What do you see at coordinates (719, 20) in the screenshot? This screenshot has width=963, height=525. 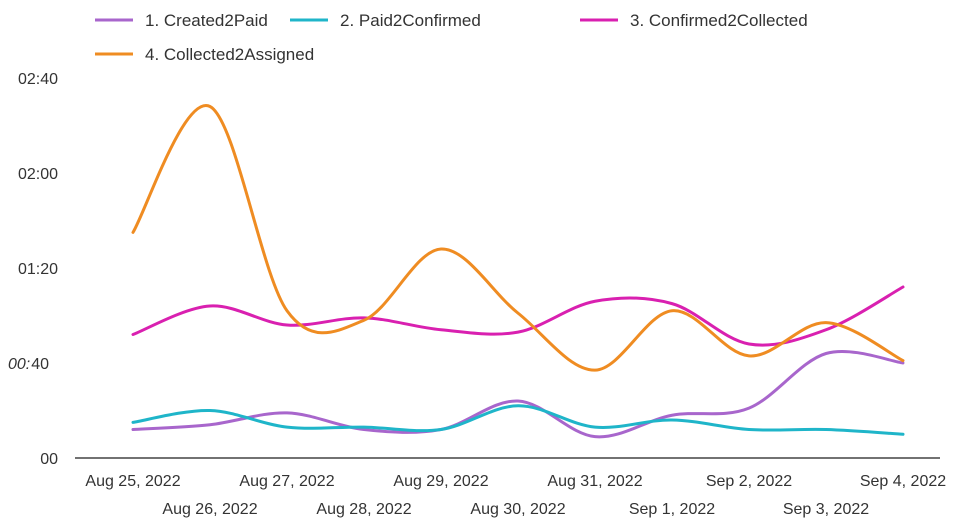 I see `legend-label: 3. Confirmed2Collected` at bounding box center [719, 20].